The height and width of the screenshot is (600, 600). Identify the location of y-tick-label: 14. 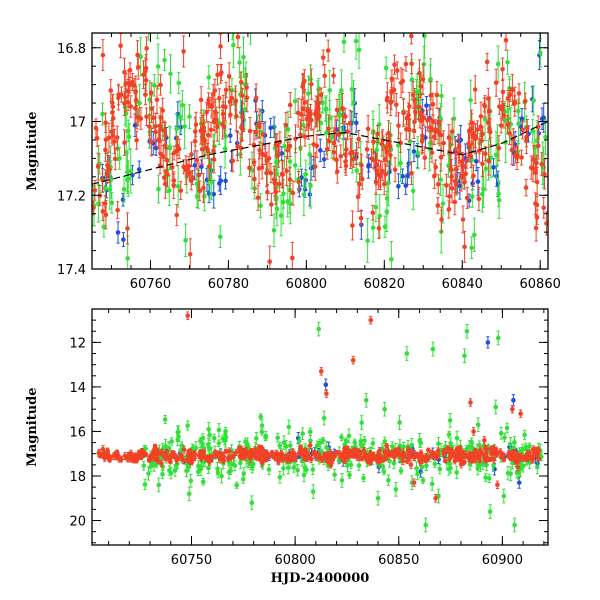
(77, 388).